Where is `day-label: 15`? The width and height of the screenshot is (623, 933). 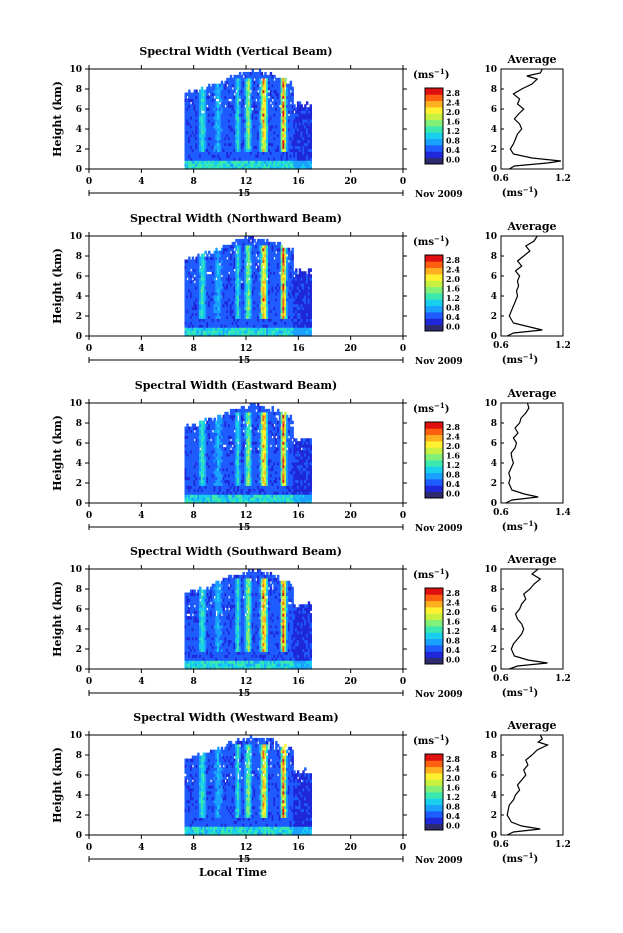
day-label: 15 is located at coordinates (244, 528).